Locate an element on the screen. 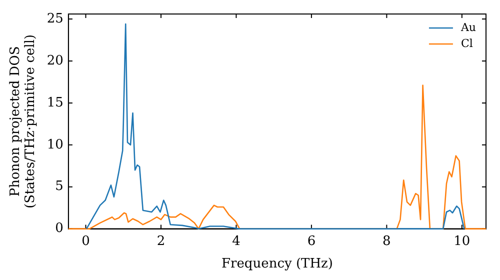 The width and height of the screenshot is (500, 280). y-tick-label: 20 is located at coordinates (55, 60).